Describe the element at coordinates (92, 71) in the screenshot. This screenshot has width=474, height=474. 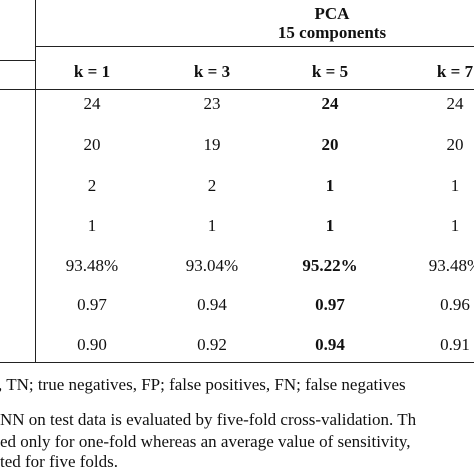
I see `column-header: k = 1` at that location.